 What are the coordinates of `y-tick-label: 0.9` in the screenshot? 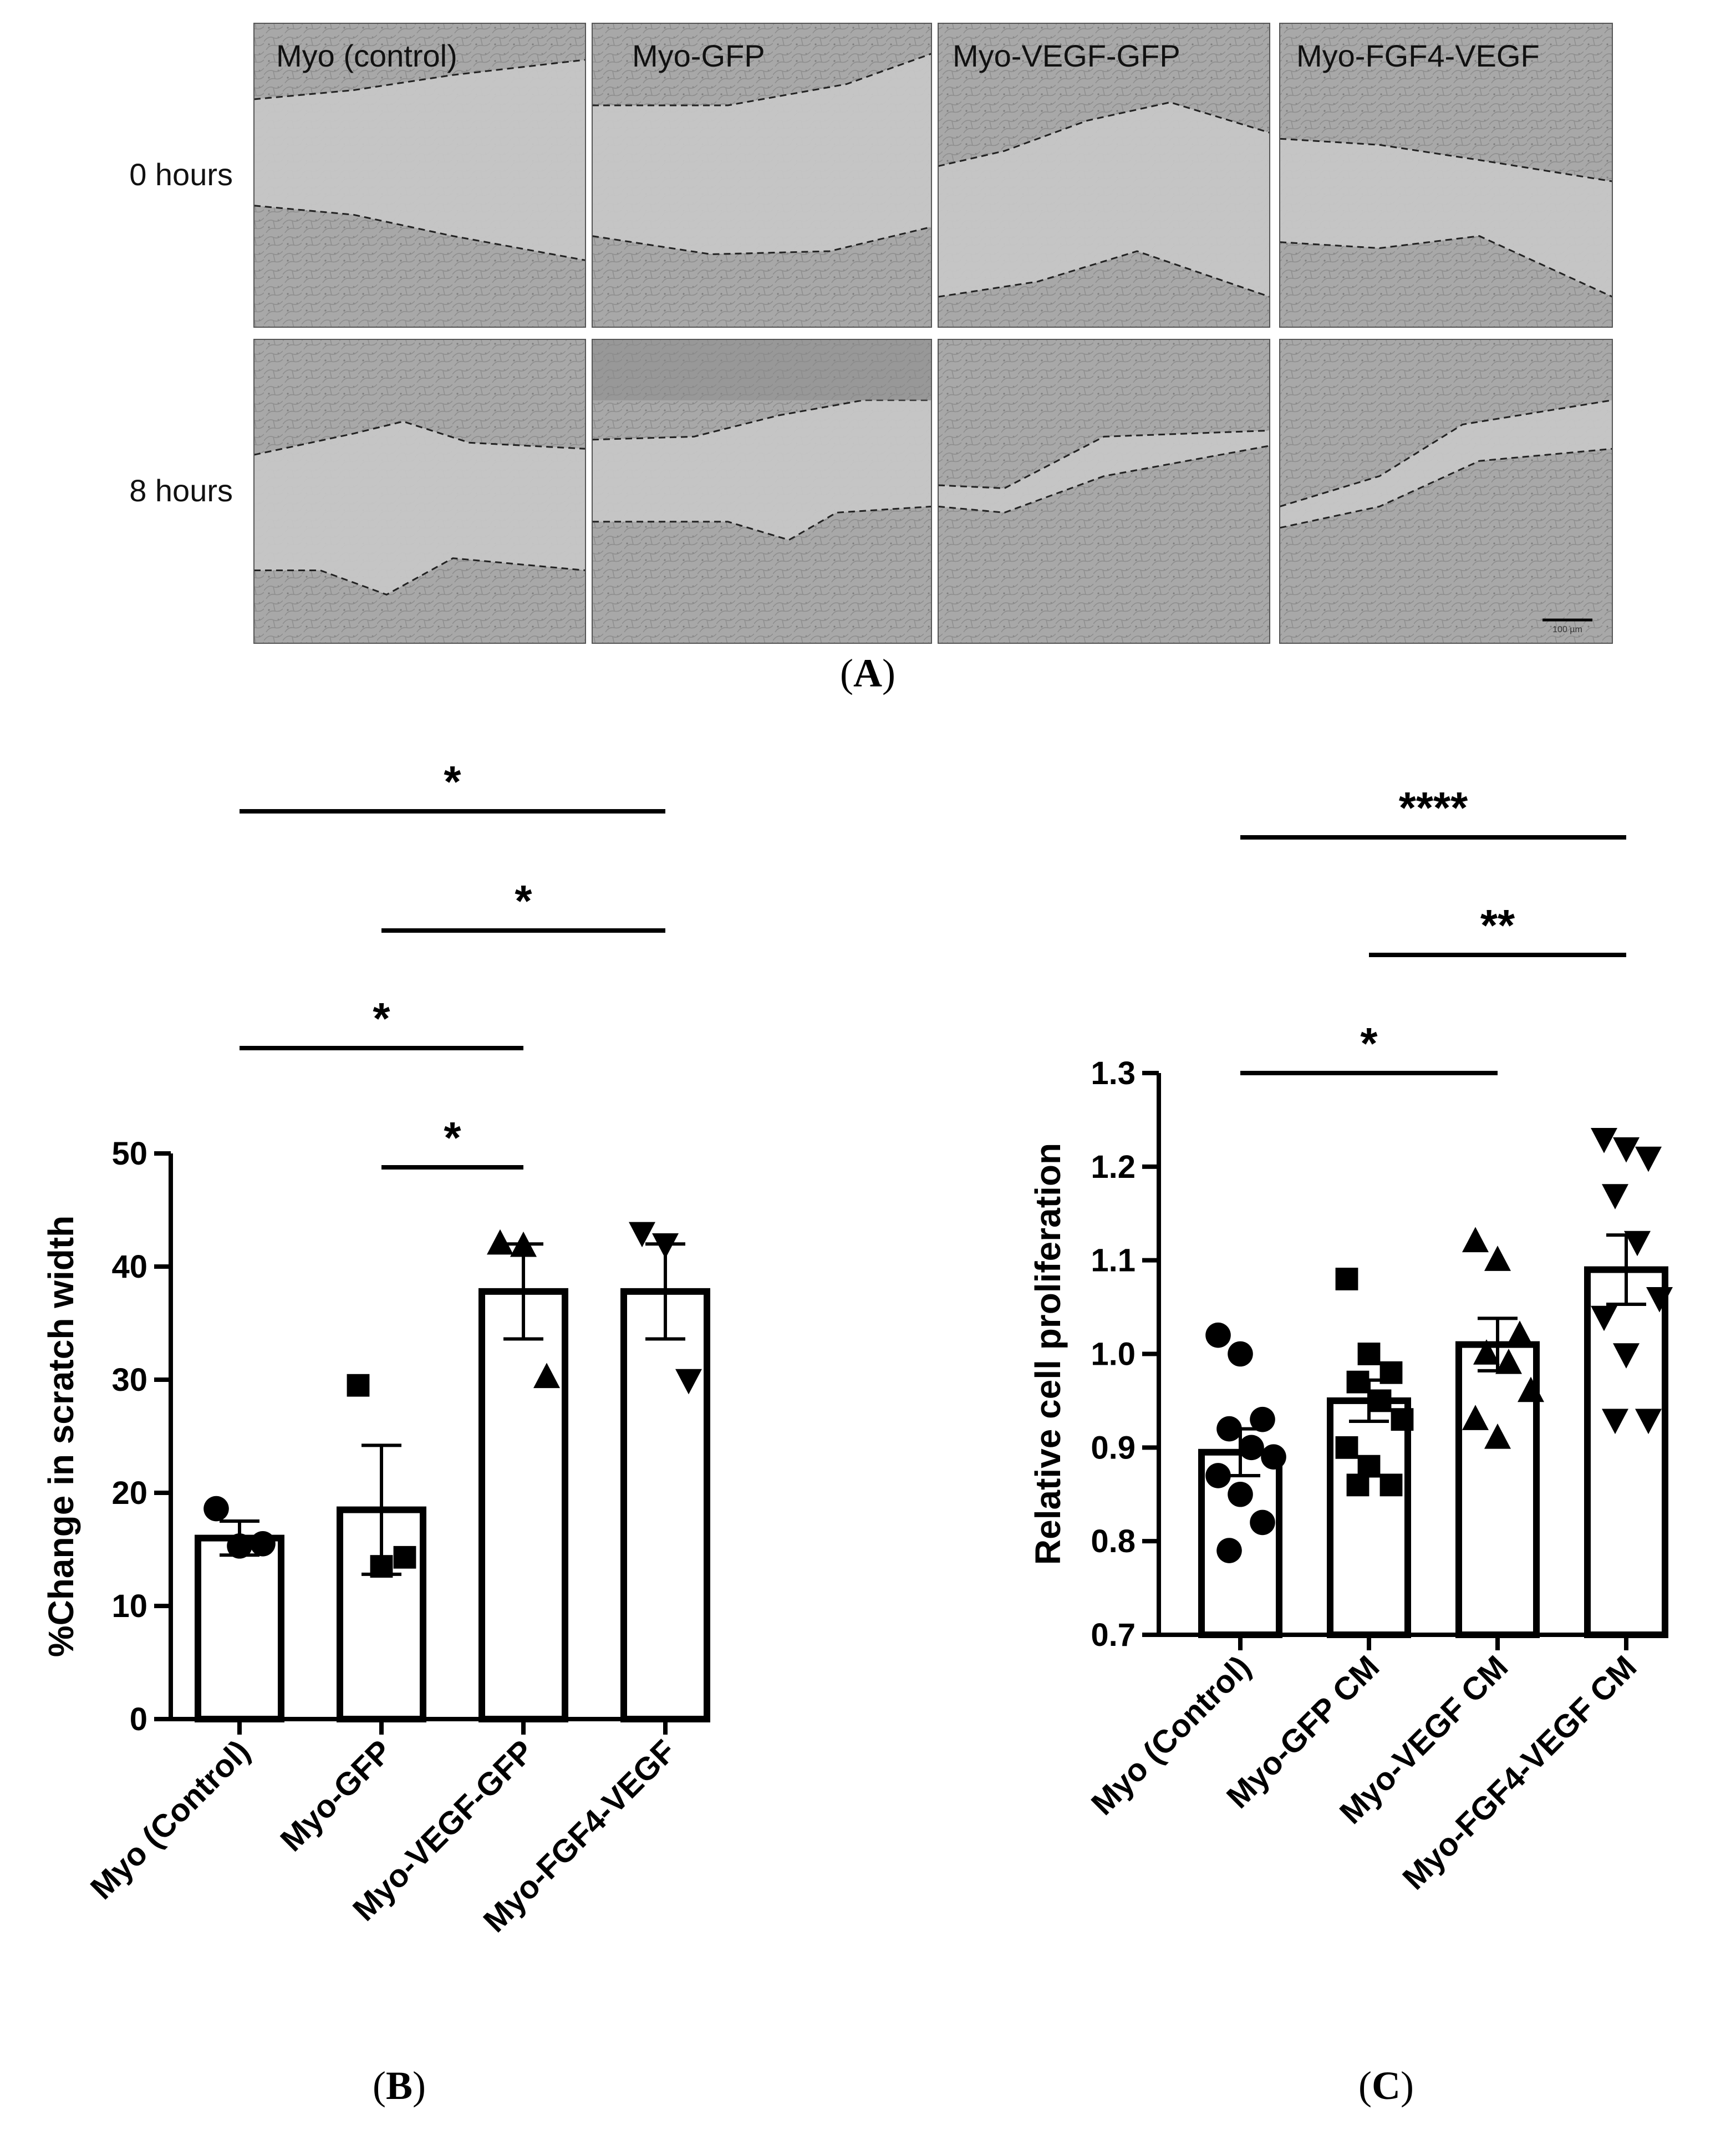 It's located at (1114, 1448).